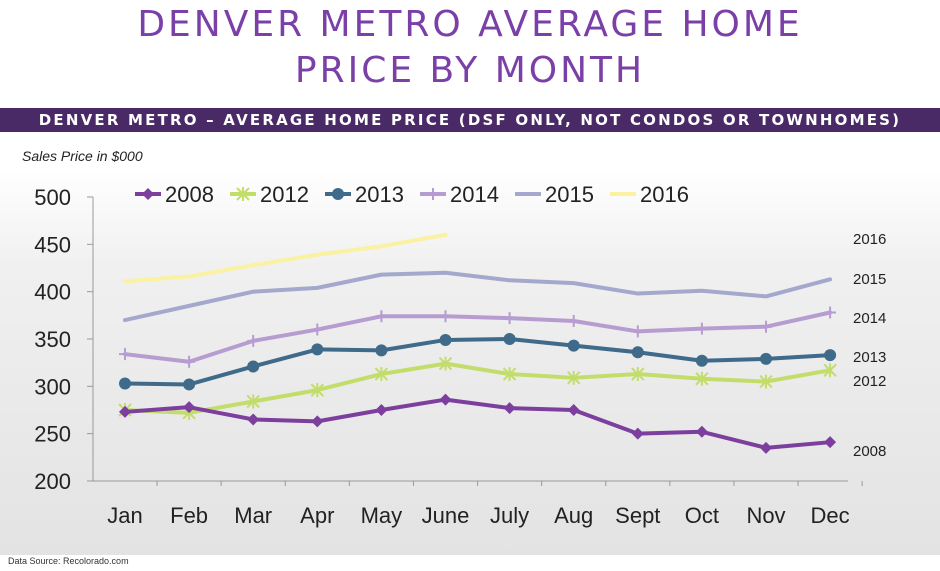 Image resolution: width=940 pixels, height=571 pixels. Describe the element at coordinates (830, 515) in the screenshot. I see `x-tick-label: Dec` at that location.